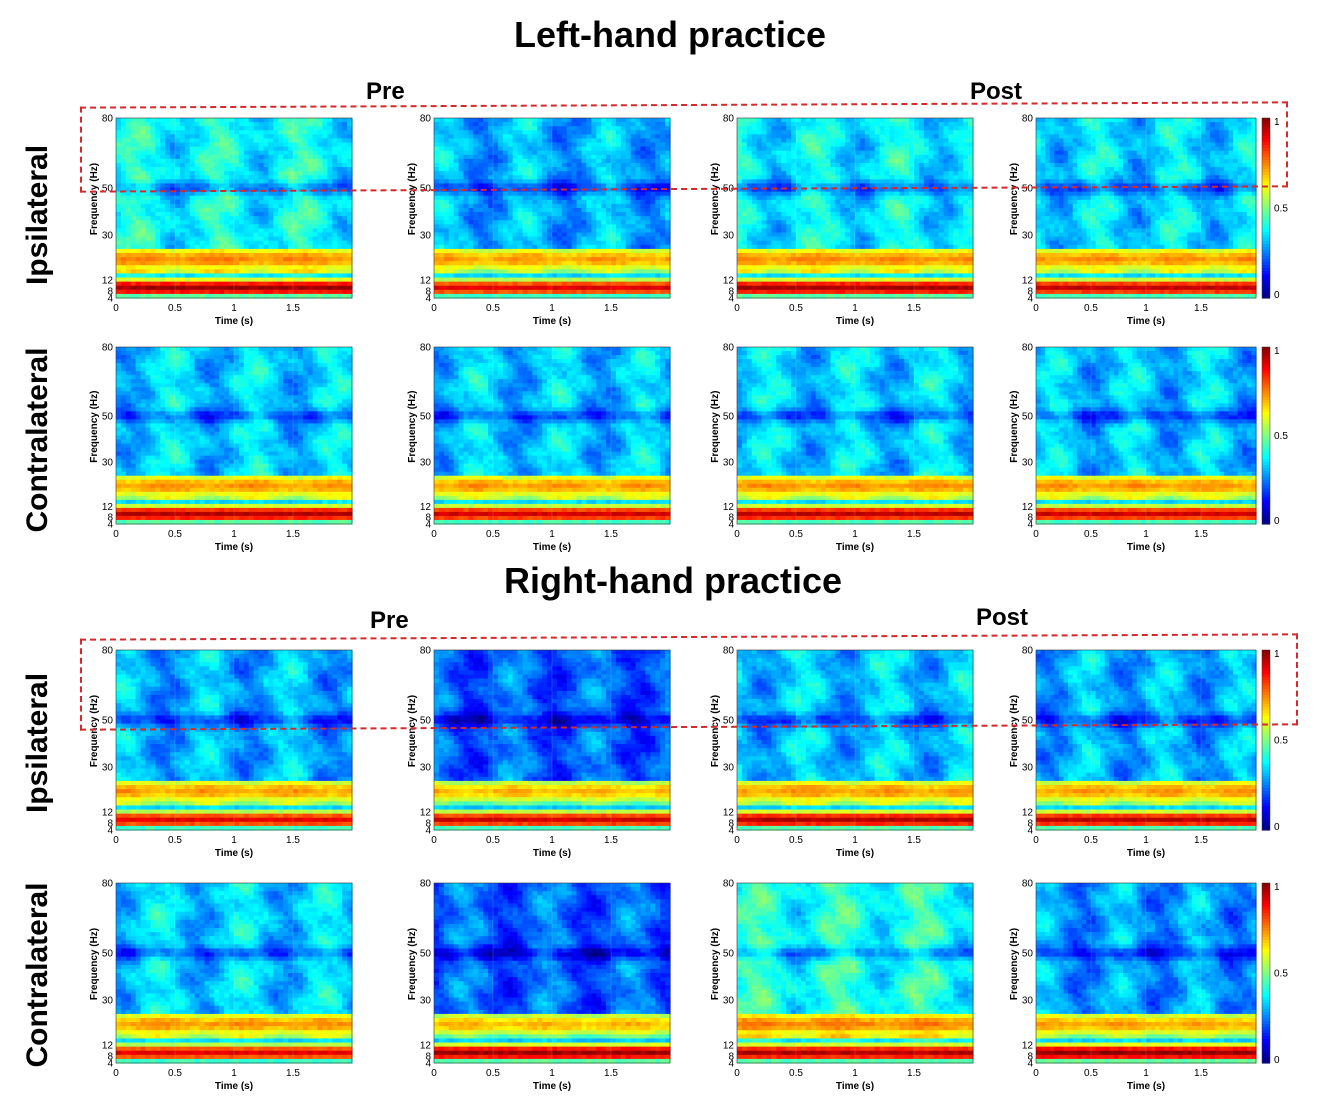 Image resolution: width=1325 pixels, height=1117 pixels. Describe the element at coordinates (38, 215) in the screenshot. I see `row-label-left-ipsilateral: Ipsilateral` at that location.